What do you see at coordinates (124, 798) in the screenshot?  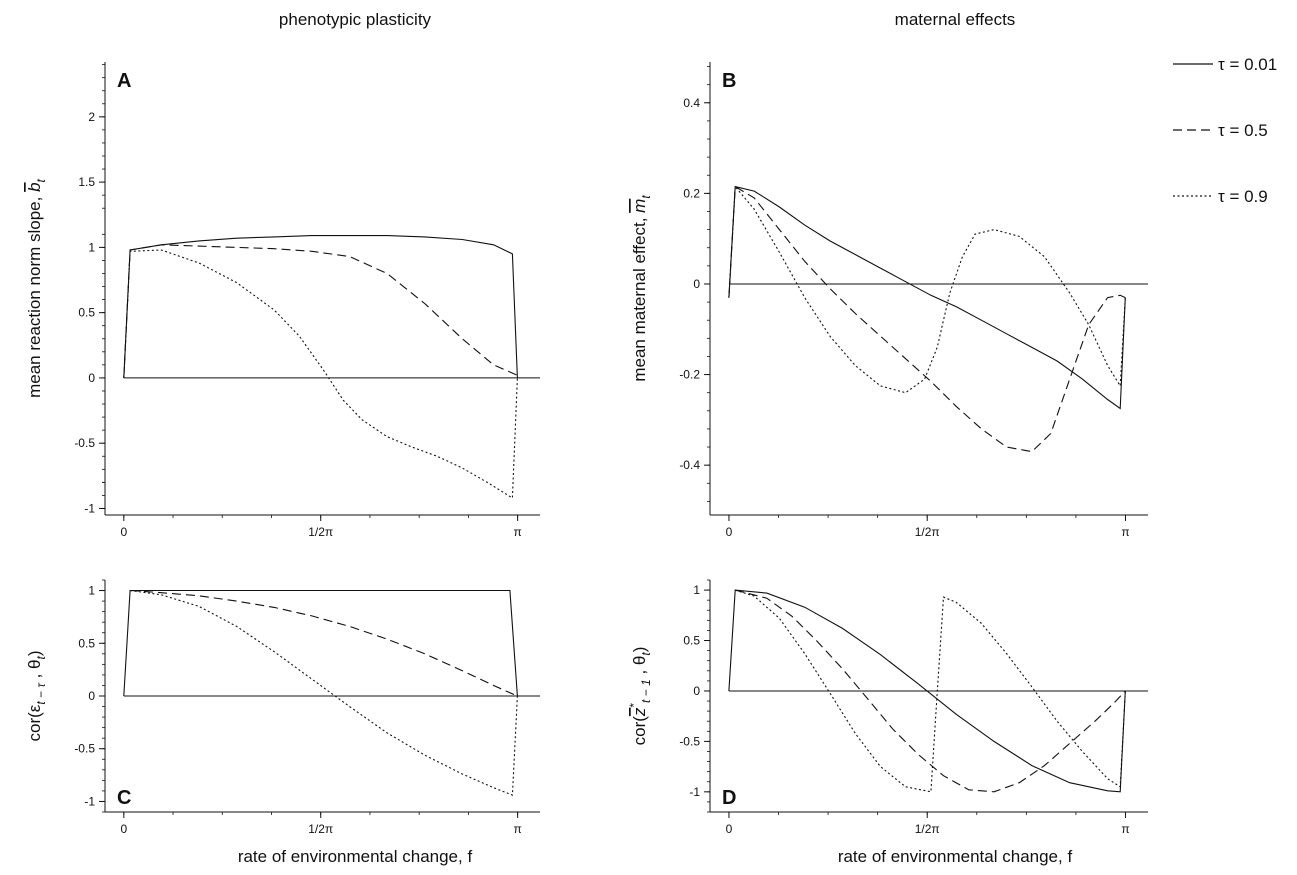 I see `panel-letter: C` at bounding box center [124, 798].